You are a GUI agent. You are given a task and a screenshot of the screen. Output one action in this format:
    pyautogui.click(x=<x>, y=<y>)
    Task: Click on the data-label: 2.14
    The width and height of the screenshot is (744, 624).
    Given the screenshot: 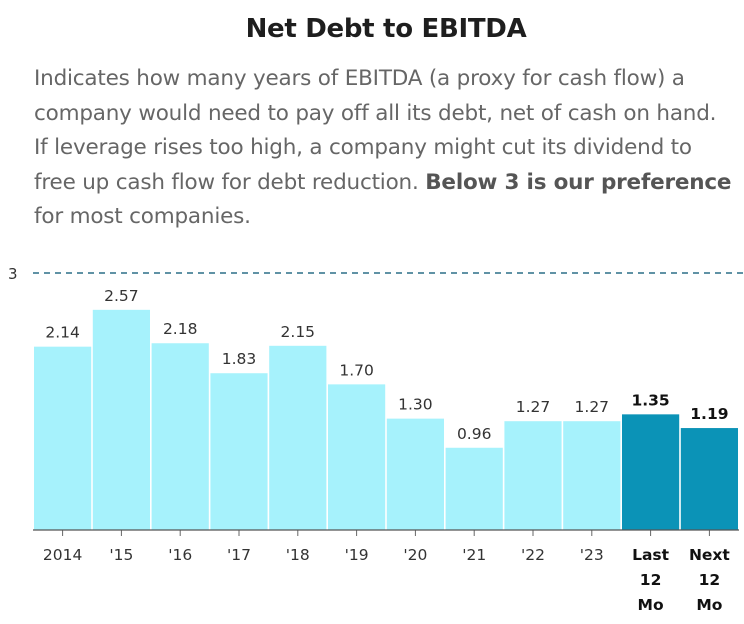 What is the action you would take?
    pyautogui.click(x=62, y=333)
    